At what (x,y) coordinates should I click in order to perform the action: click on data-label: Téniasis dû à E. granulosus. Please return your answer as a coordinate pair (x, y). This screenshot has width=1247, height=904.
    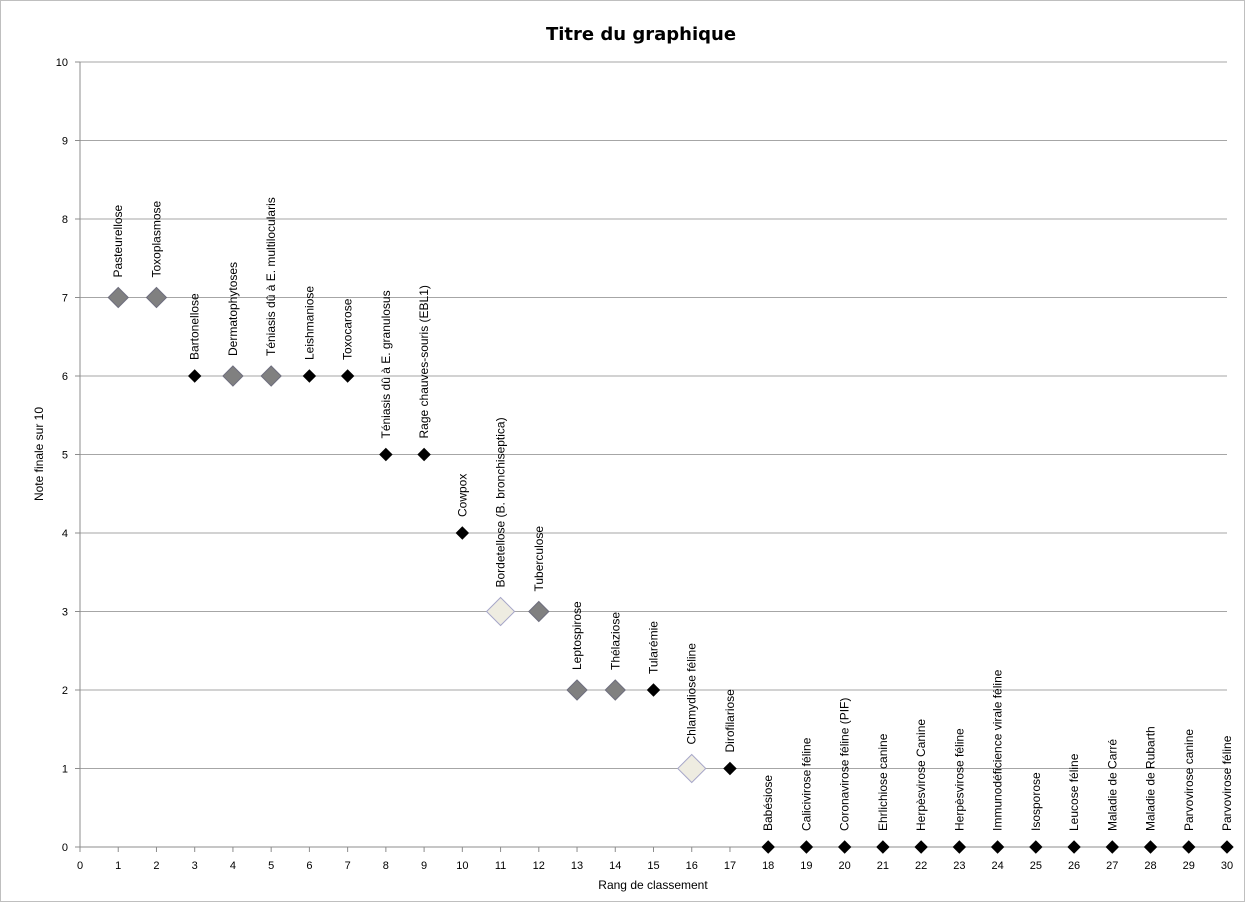
    Looking at the image, I should click on (386, 364).